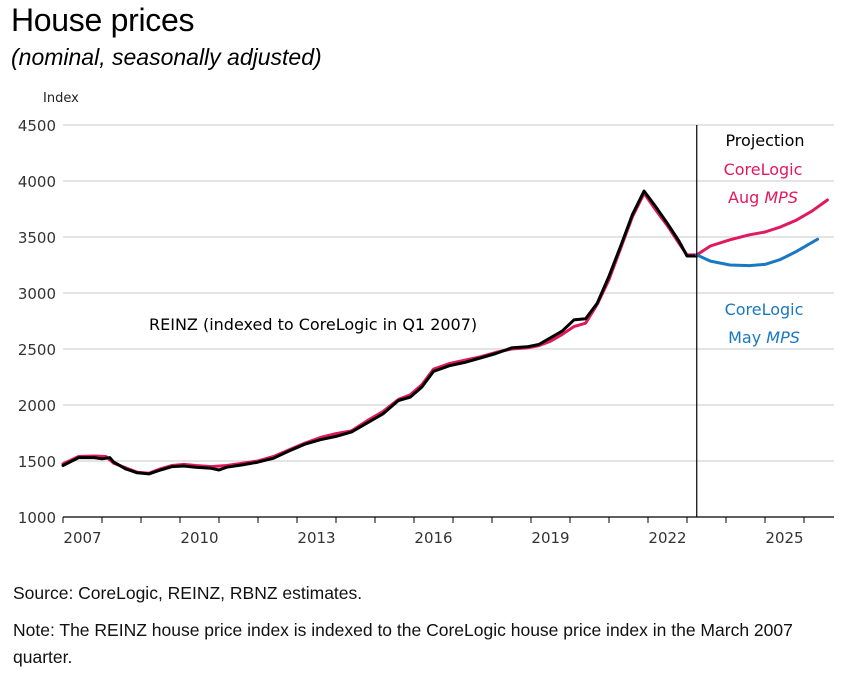 The image size is (848, 674). What do you see at coordinates (82, 538) in the screenshot?
I see `x-tick-label: 2007` at bounding box center [82, 538].